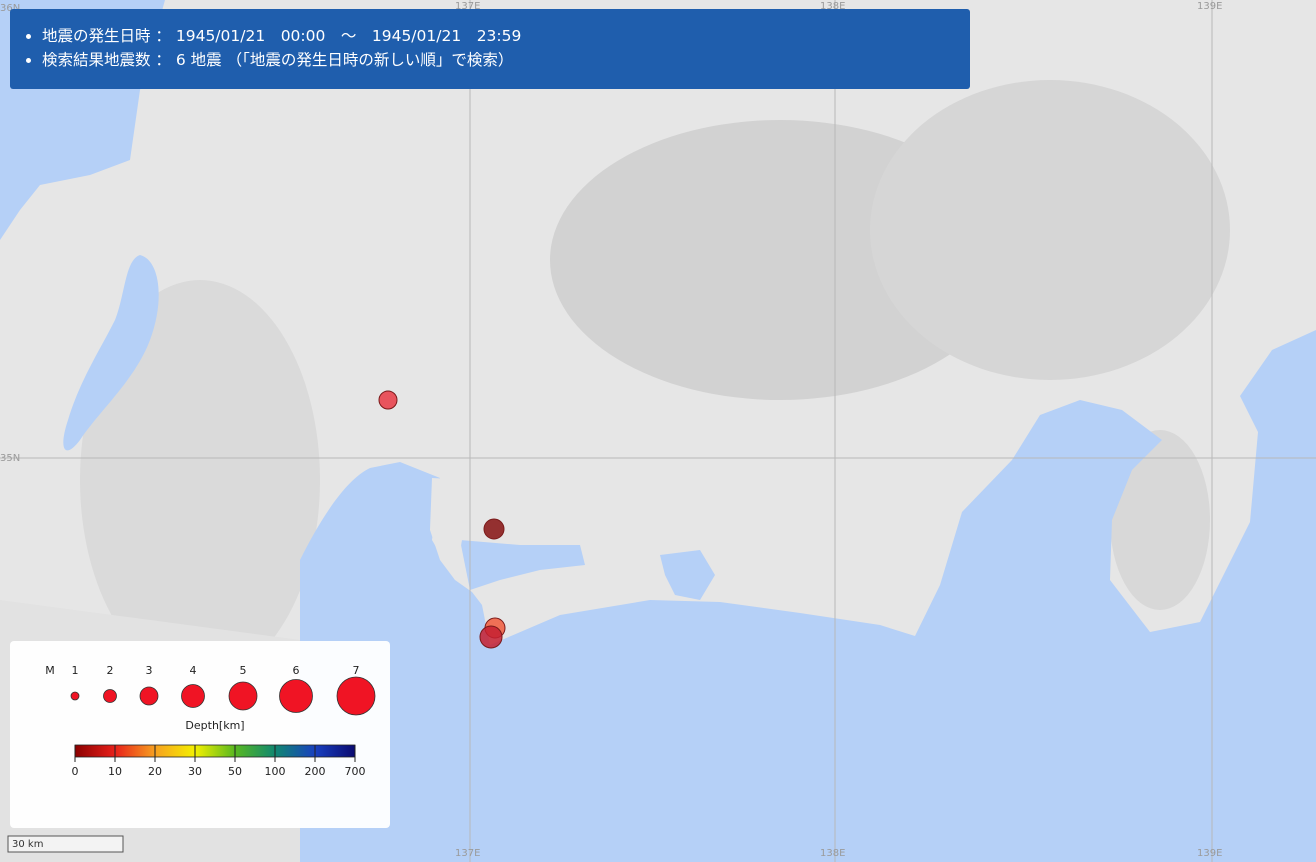 The width and height of the screenshot is (1316, 862). What do you see at coordinates (195, 771) in the screenshot?
I see `depth-tick-label: 30` at bounding box center [195, 771].